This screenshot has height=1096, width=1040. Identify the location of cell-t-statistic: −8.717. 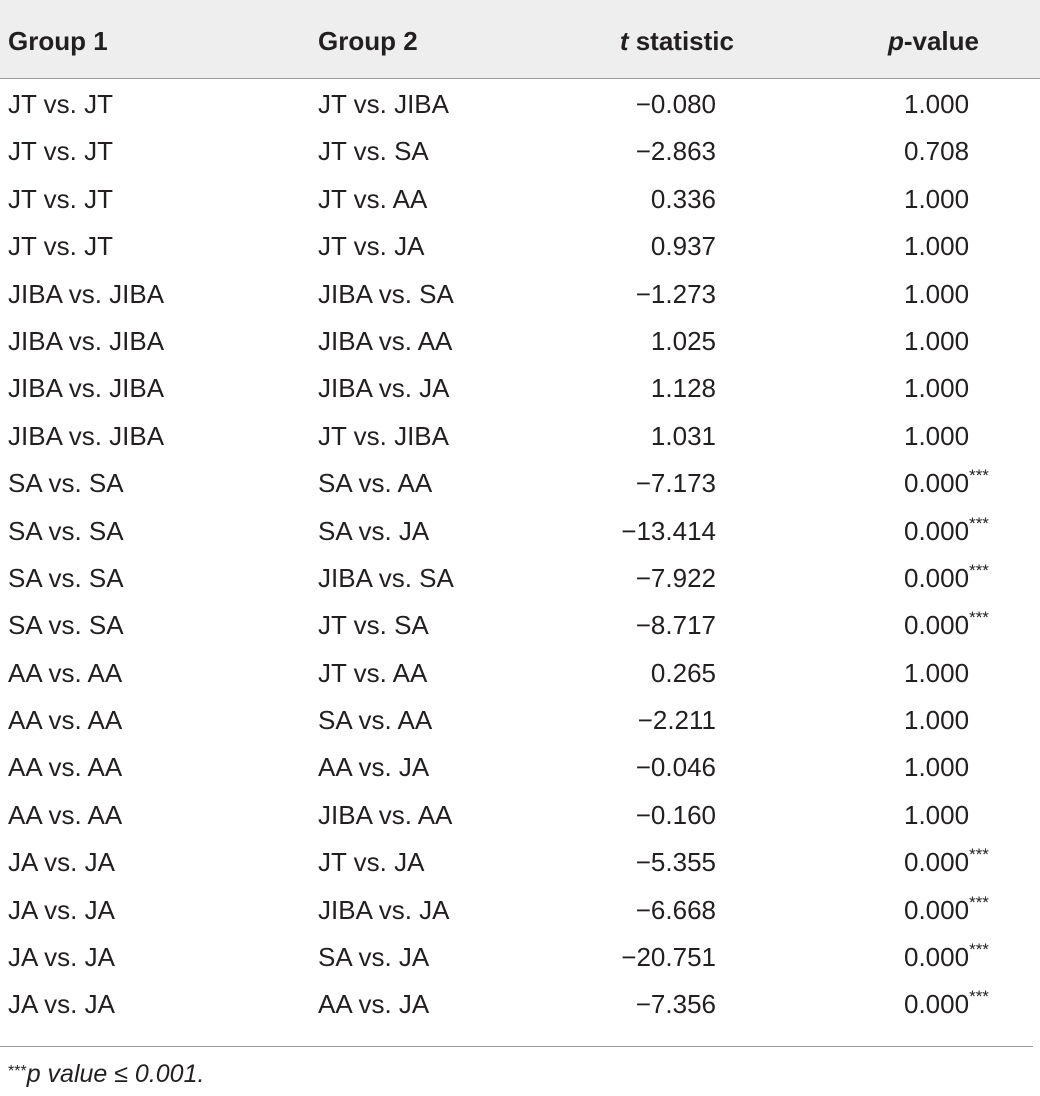
(675, 625).